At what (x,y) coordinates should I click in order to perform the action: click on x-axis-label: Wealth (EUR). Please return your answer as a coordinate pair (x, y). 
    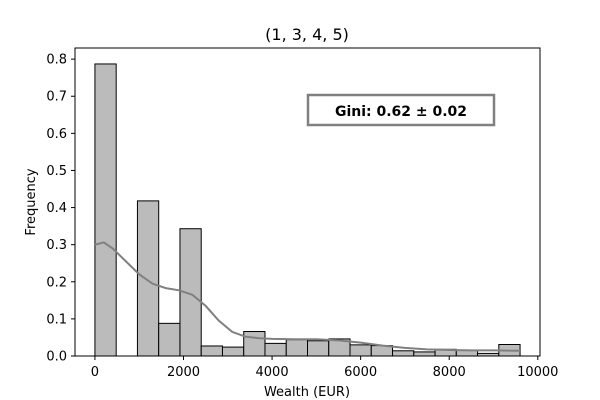
    Looking at the image, I should click on (307, 392).